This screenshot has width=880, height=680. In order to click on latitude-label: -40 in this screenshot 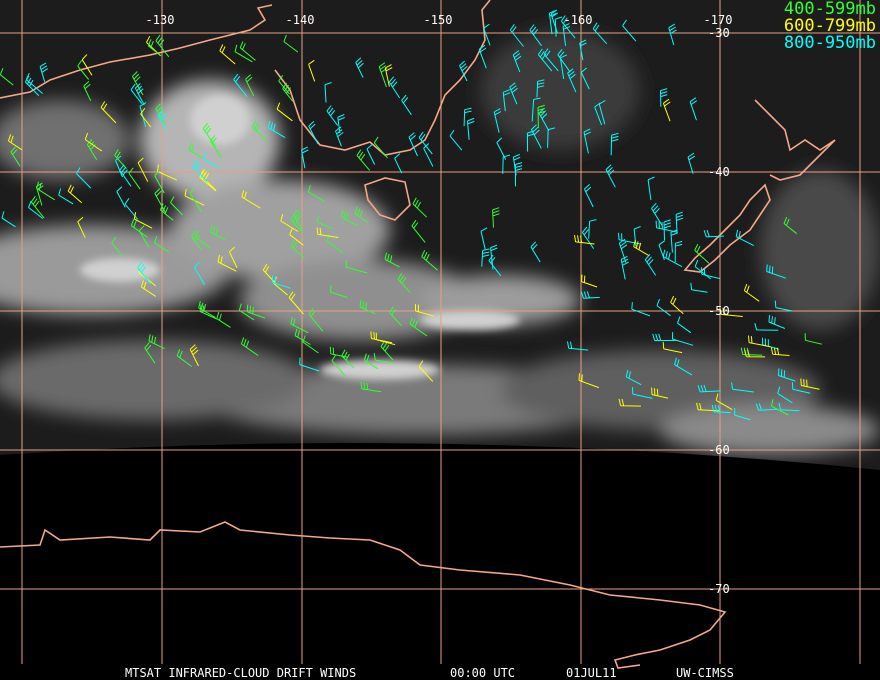, I will do `click(719, 172)`.